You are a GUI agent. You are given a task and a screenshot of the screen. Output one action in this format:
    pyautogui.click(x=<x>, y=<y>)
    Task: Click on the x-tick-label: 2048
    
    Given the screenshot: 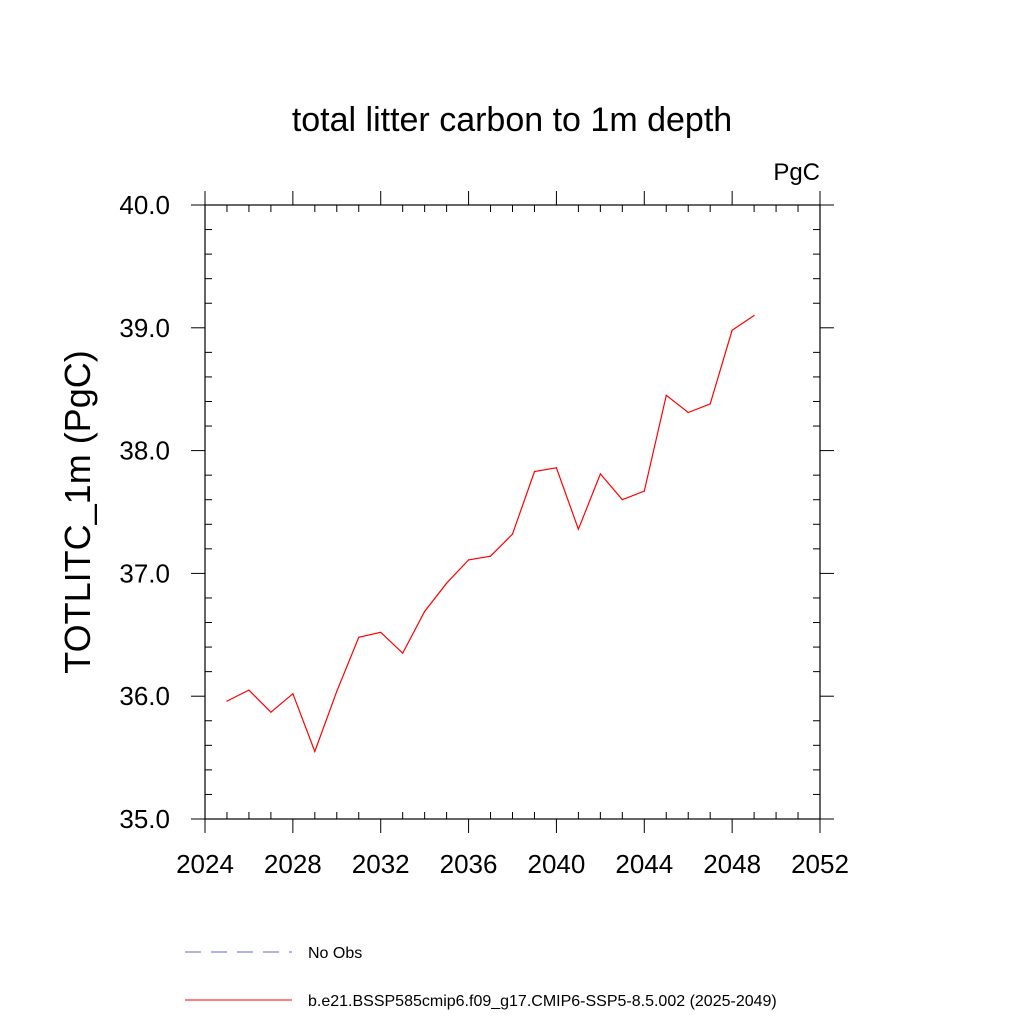 What is the action you would take?
    pyautogui.click(x=732, y=864)
    